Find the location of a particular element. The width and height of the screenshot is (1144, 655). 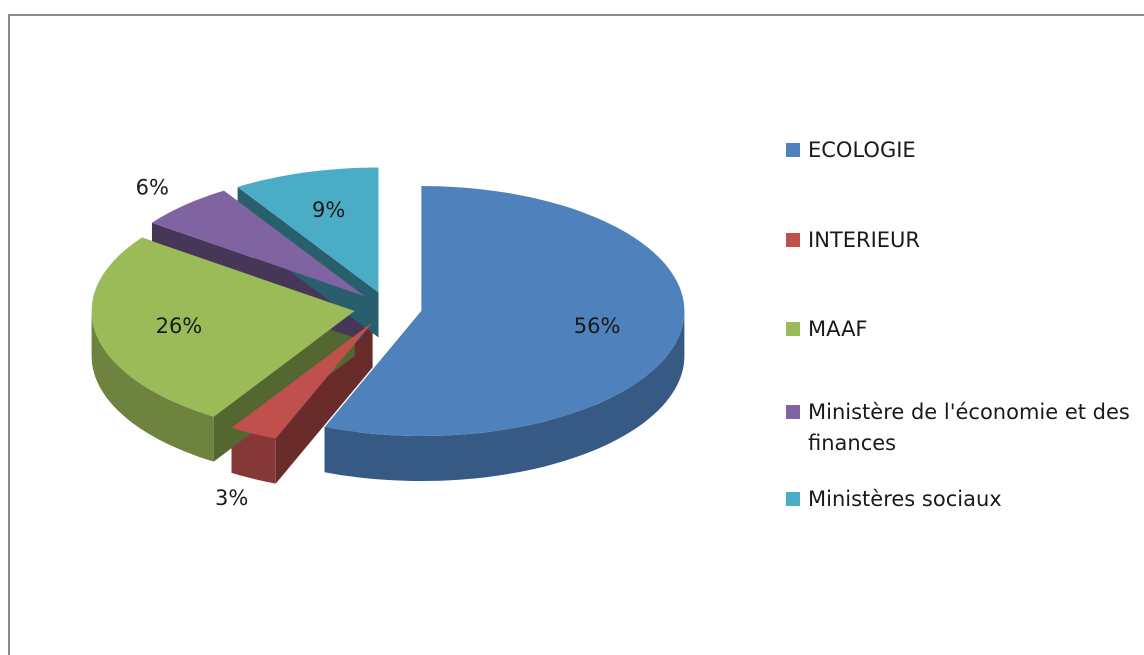

legend-label: ECOLOGIE is located at coordinates (862, 150).